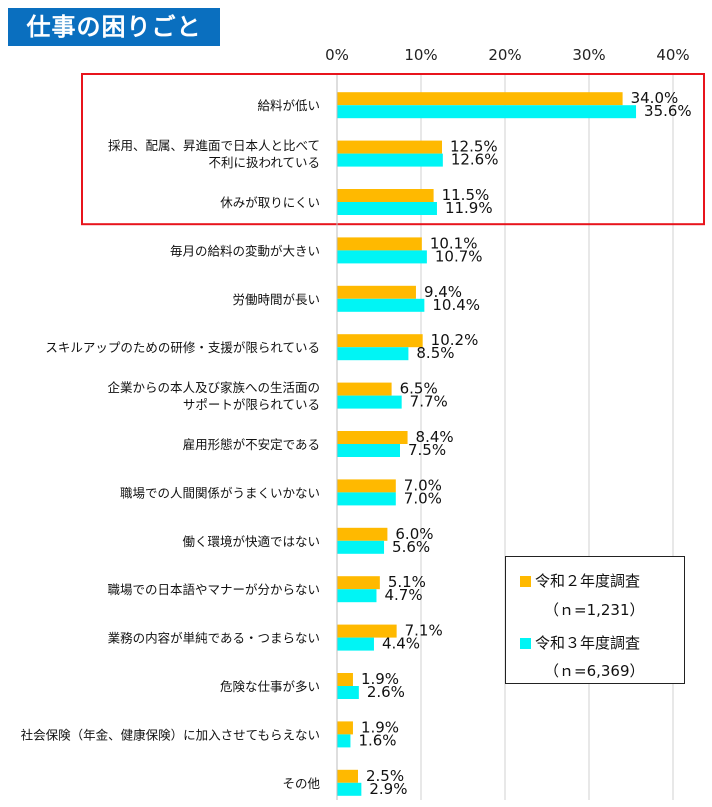 The height and width of the screenshot is (807, 712). I want to click on data-label: 10.7%, so click(459, 256).